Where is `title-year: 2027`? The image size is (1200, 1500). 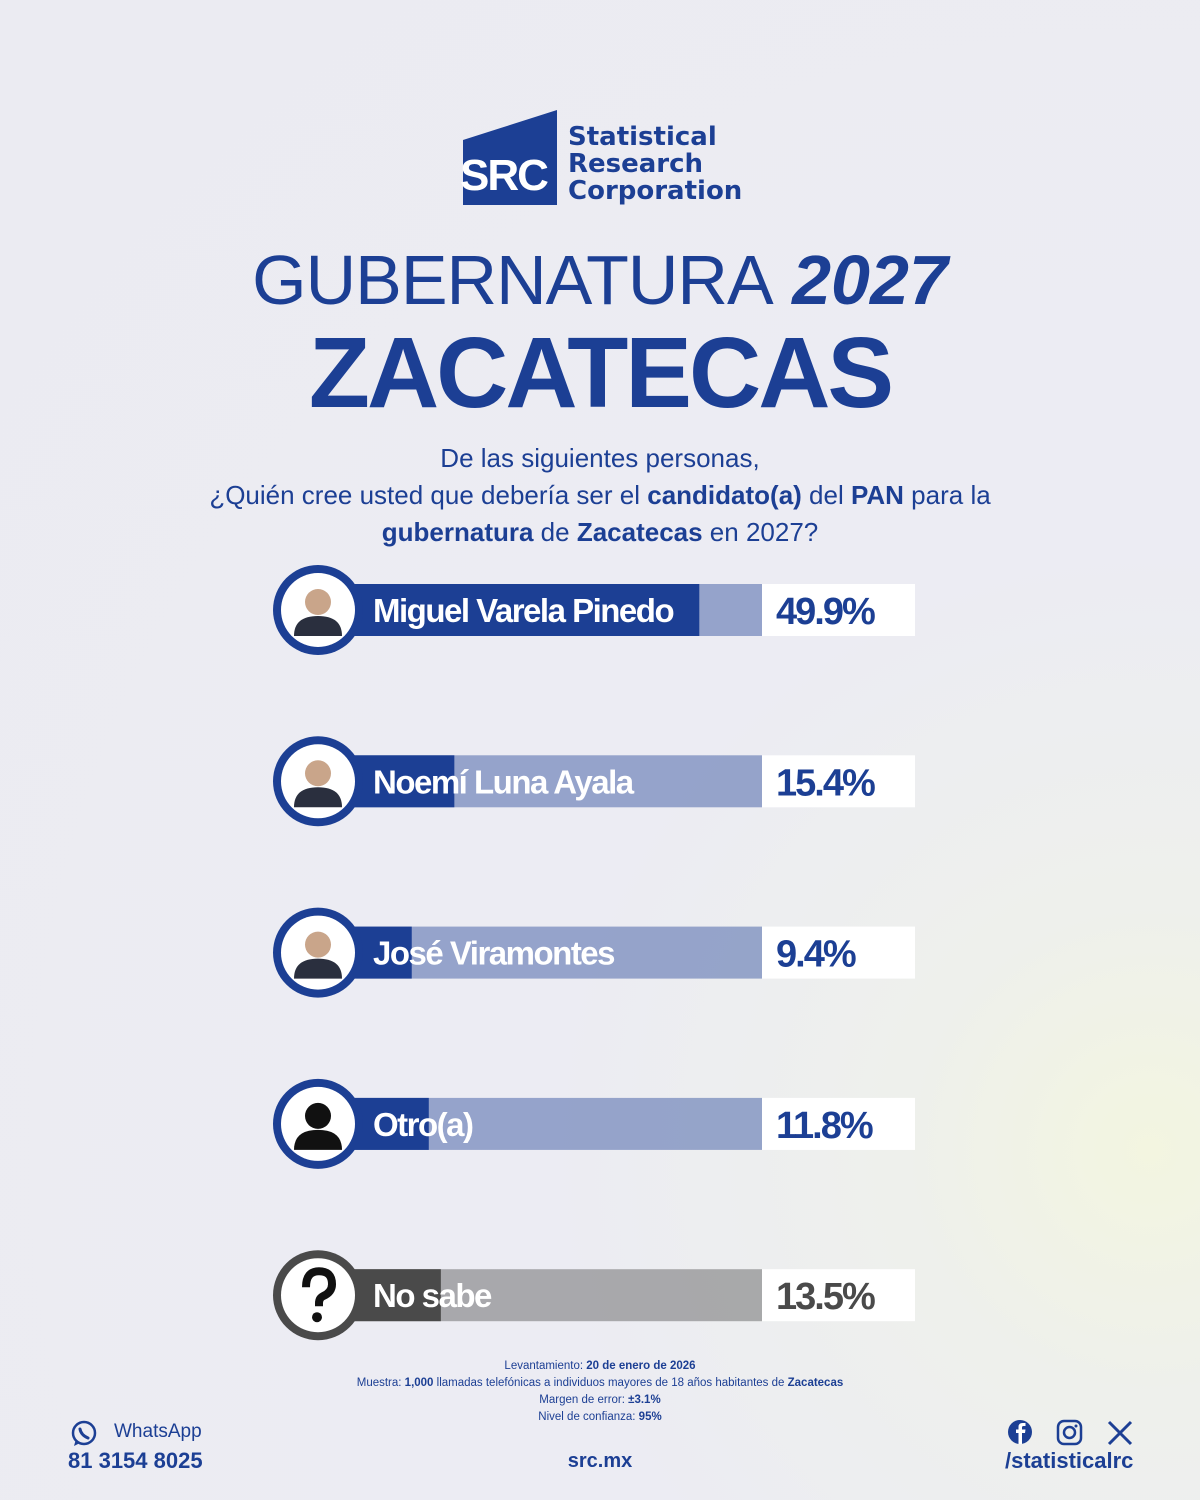
title-year: 2027 is located at coordinates (870, 280).